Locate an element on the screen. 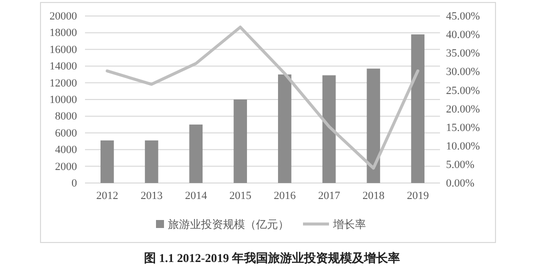 The image size is (544, 275). y-tick-label: 4000 is located at coordinates (66, 150).